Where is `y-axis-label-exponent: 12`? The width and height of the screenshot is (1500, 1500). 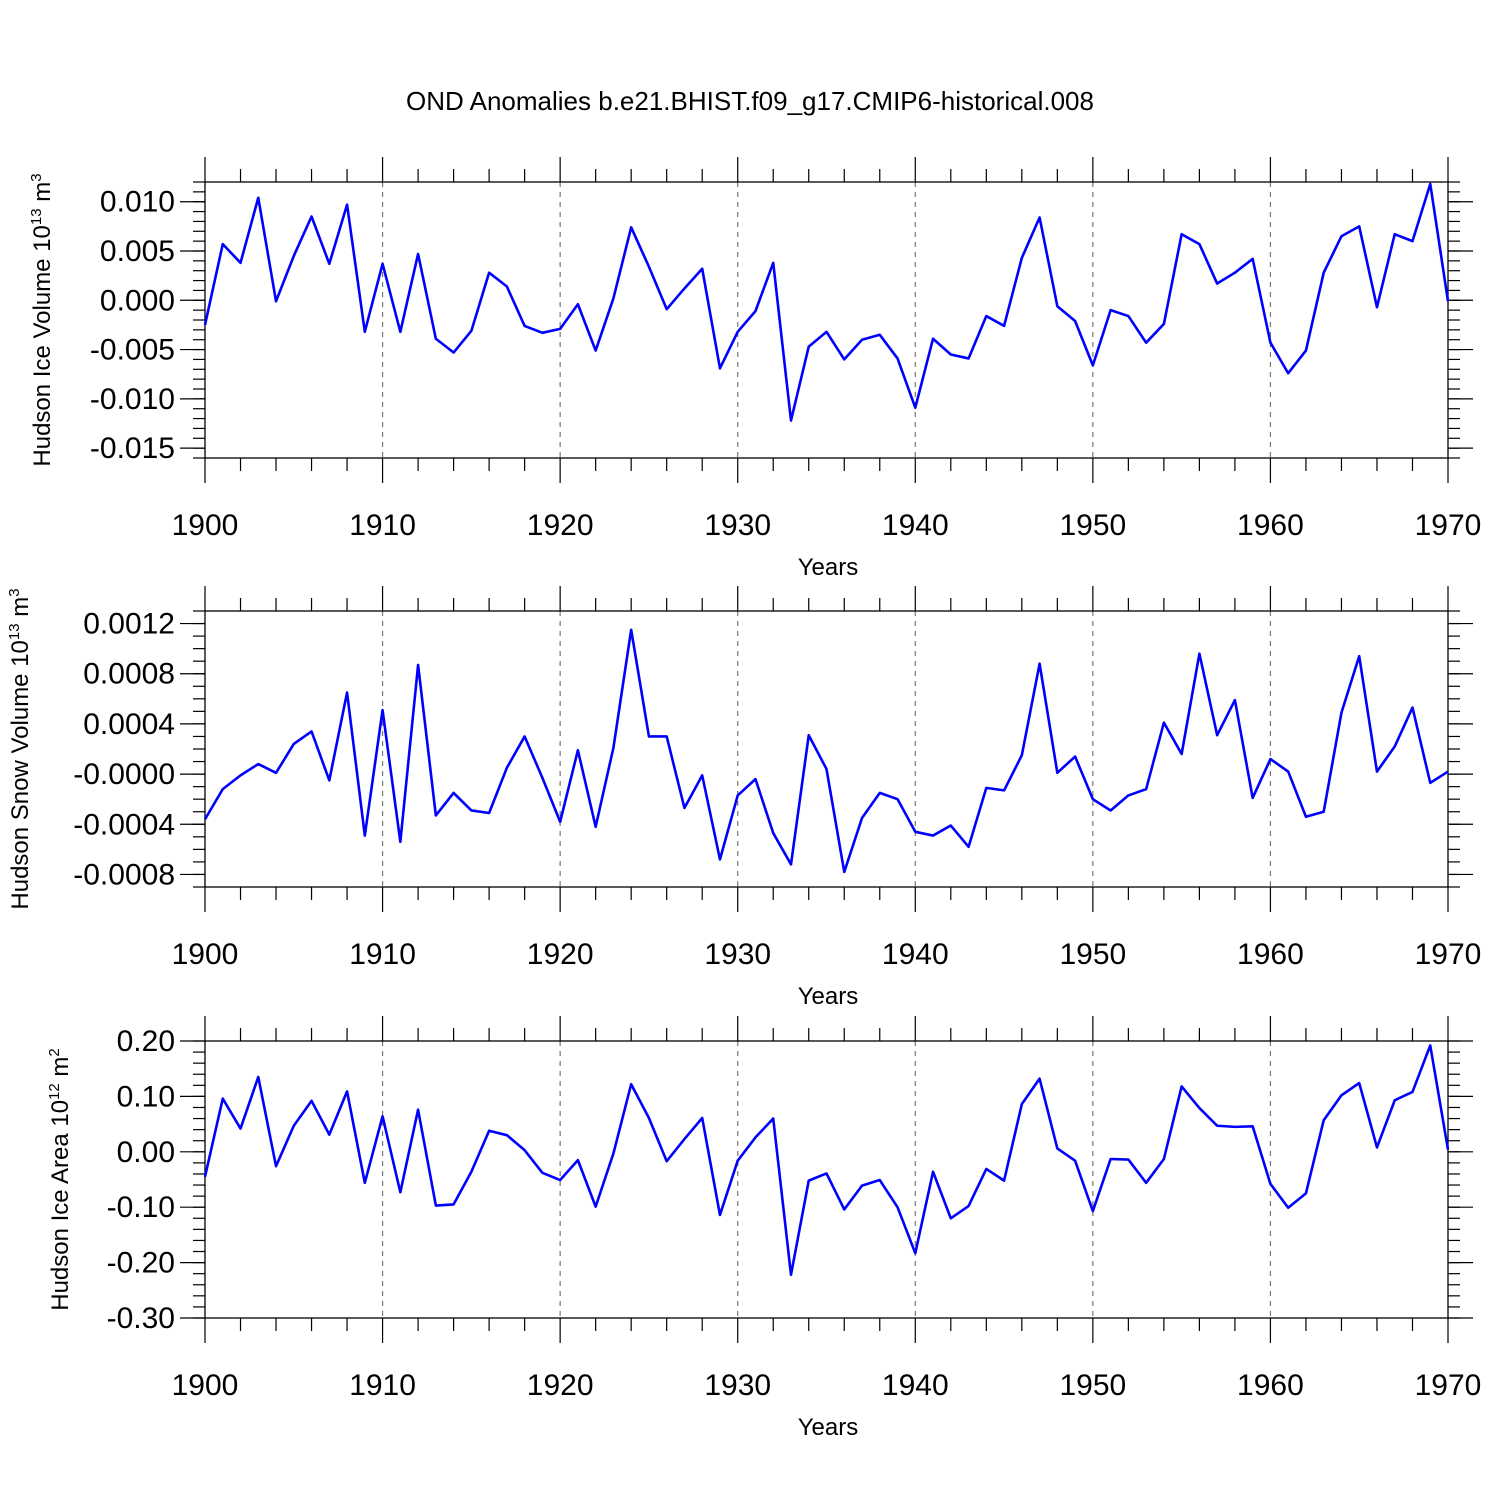 y-axis-label-exponent: 12 is located at coordinates (54, 1091).